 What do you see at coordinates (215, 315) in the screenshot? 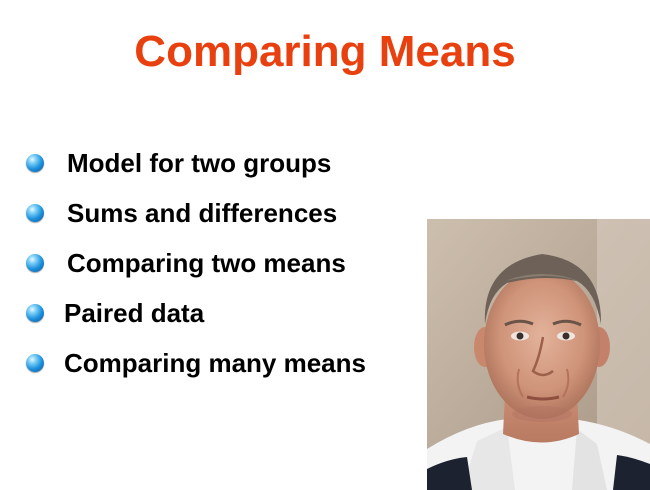
I see `bullet-item: Paired data` at bounding box center [215, 315].